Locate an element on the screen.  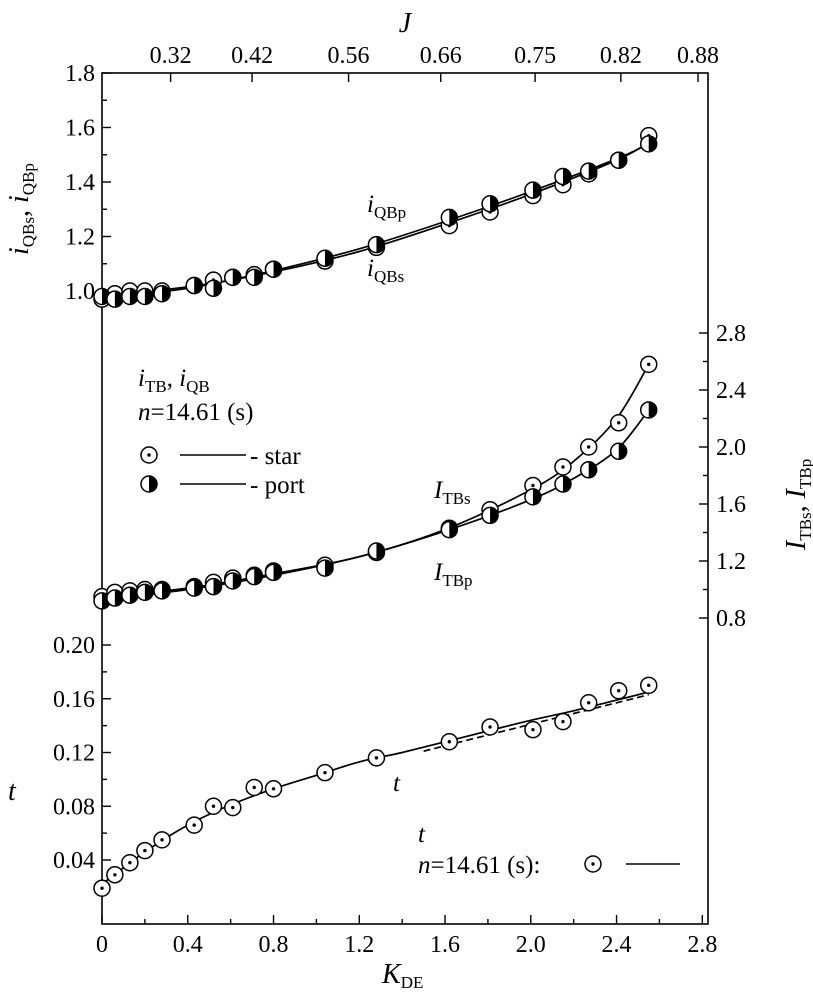
legend-t-marker is located at coordinates (593, 864).